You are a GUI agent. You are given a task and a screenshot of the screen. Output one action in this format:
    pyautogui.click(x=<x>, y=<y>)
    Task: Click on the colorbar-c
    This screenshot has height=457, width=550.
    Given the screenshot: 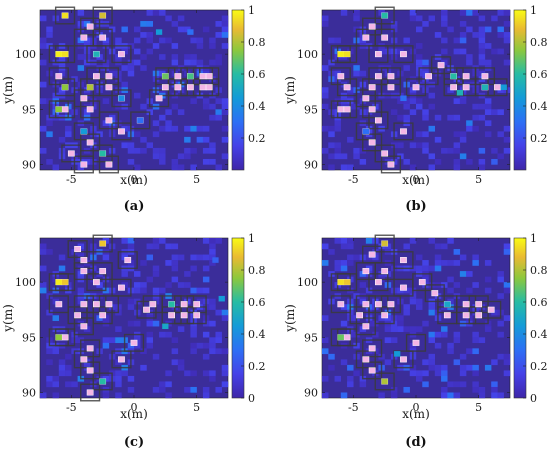 What is the action you would take?
    pyautogui.click(x=238, y=318)
    